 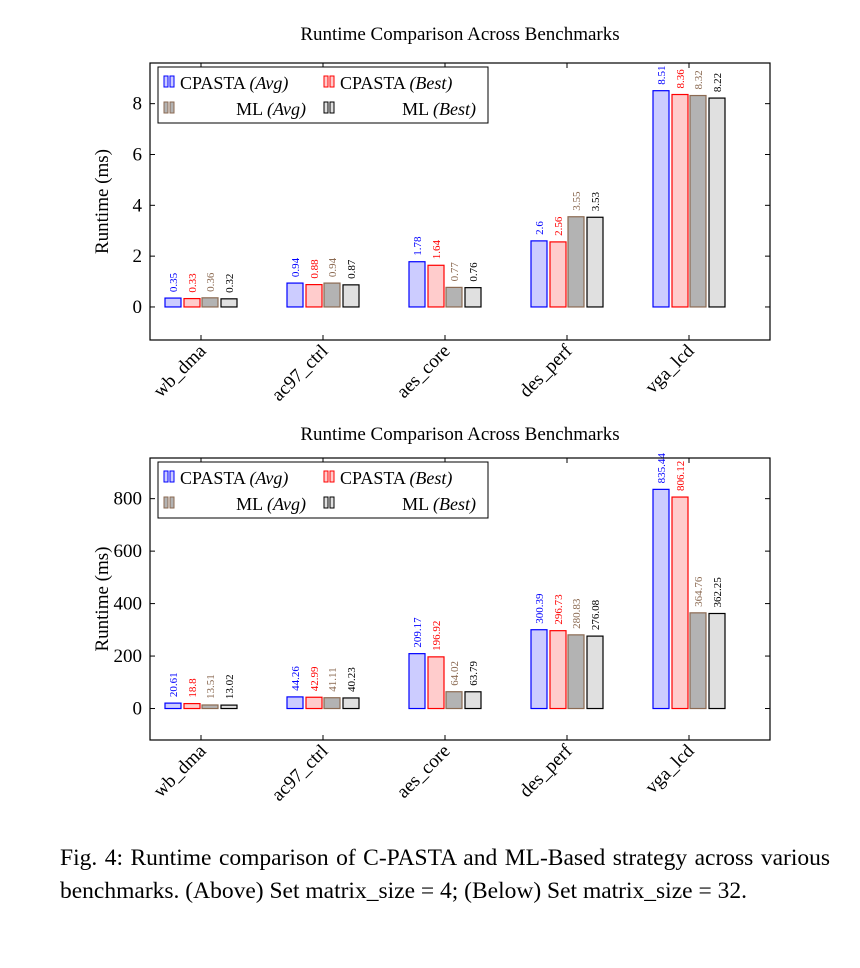 I want to click on data-label: 41.11, so click(x=333, y=679).